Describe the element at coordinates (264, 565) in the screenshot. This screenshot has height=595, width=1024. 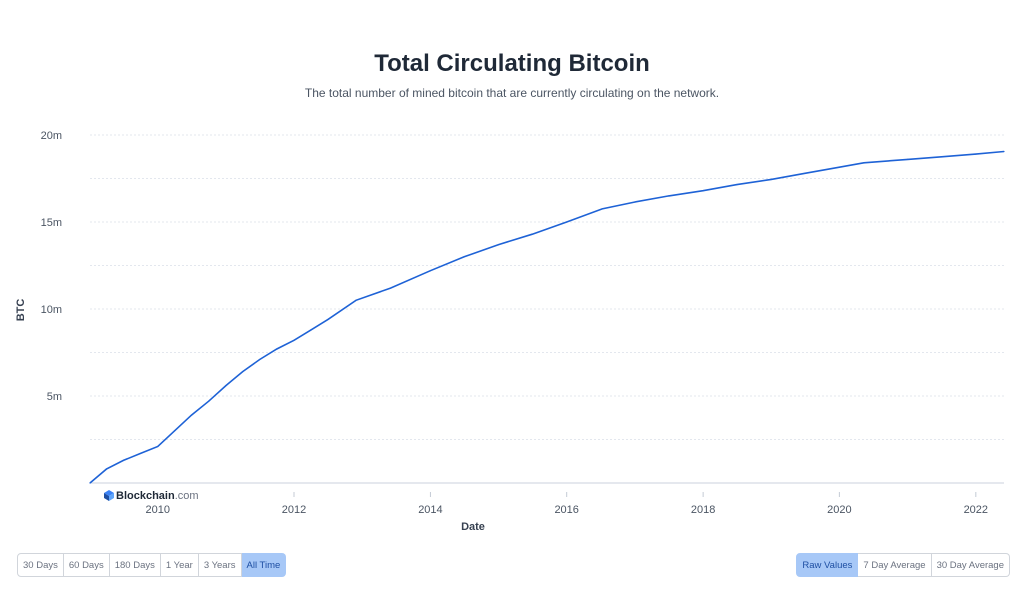
I see `range-all-time-button: All Time` at that location.